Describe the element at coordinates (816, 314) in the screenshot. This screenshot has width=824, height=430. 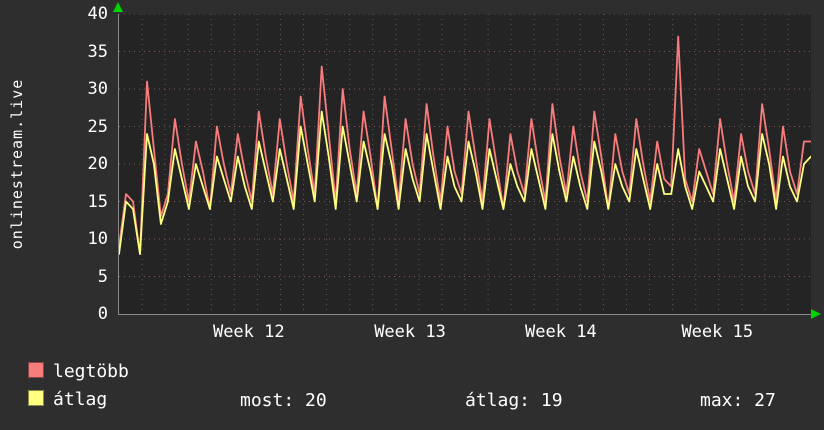
I see `x-axis-arrow-icon` at that location.